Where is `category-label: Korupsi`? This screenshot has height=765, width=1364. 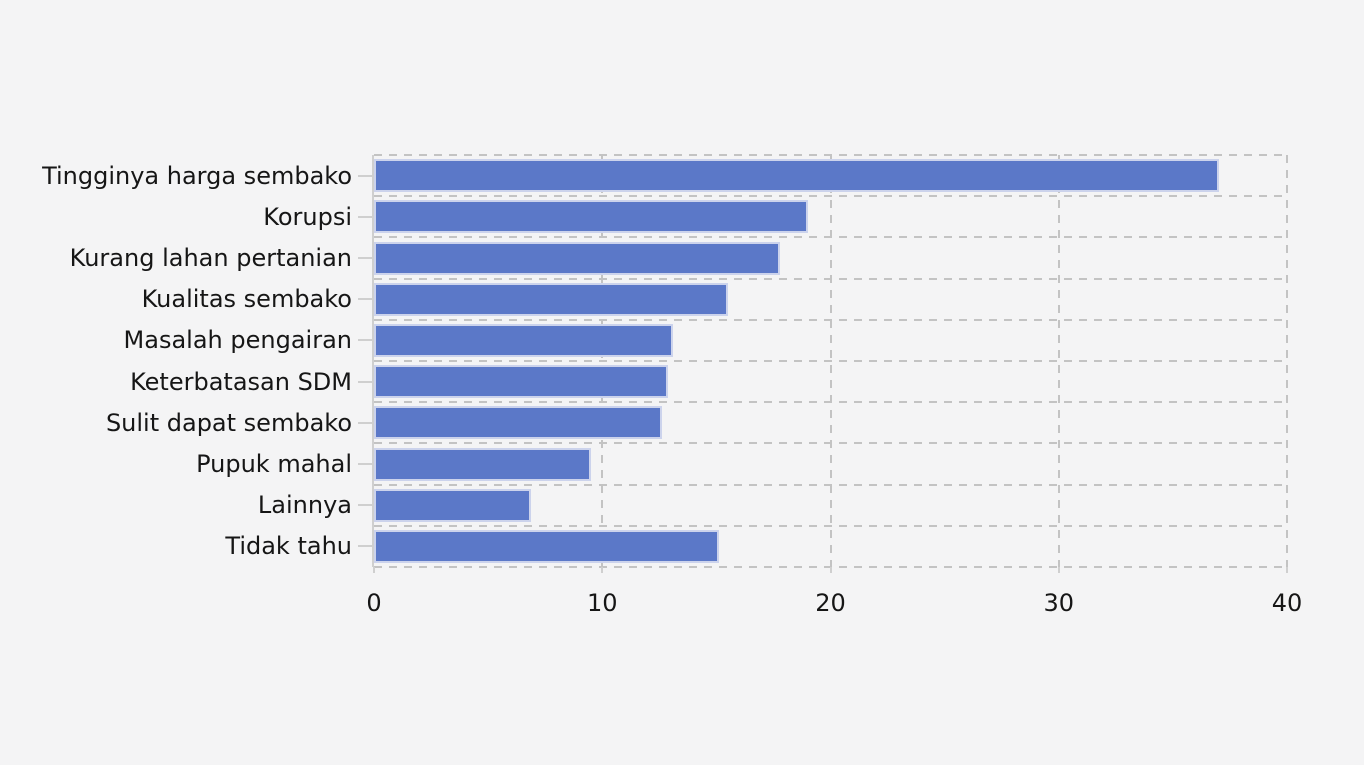
category-label: Korupsi is located at coordinates (307, 216).